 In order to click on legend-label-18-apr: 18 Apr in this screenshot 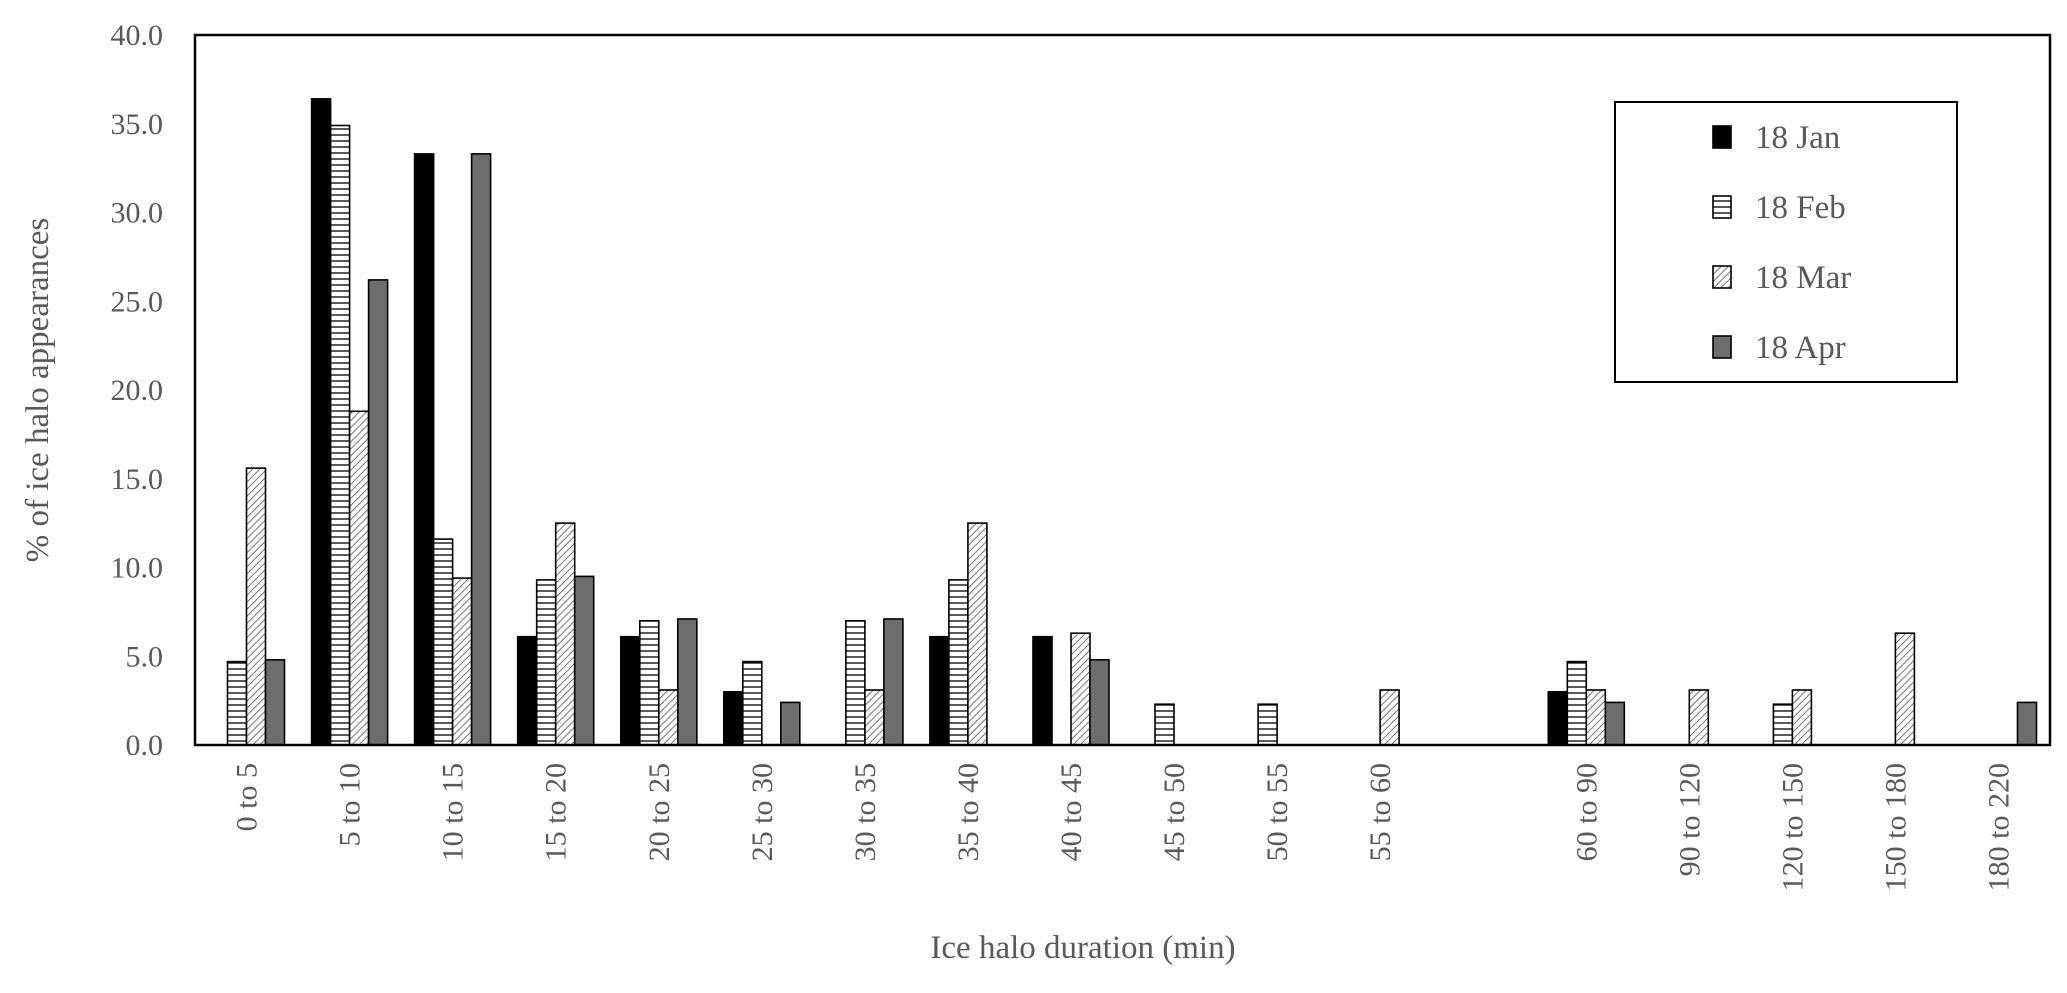, I will do `click(1800, 348)`.